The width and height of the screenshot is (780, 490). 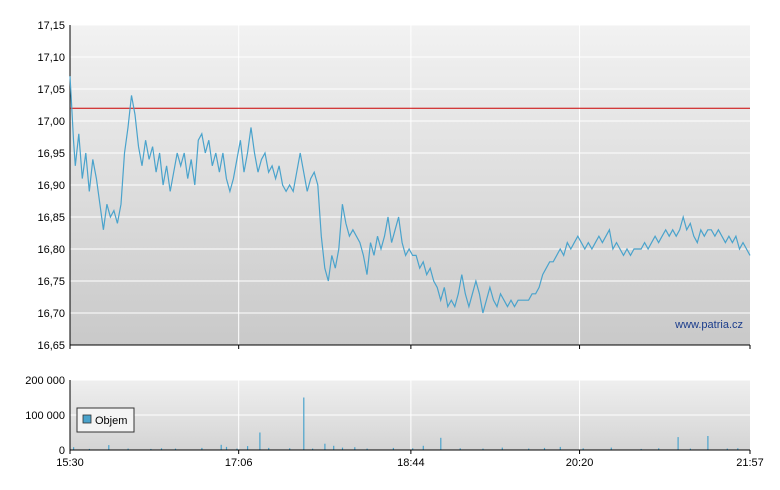 I want to click on price-y-tick-label: 17,10, so click(x=51, y=58).